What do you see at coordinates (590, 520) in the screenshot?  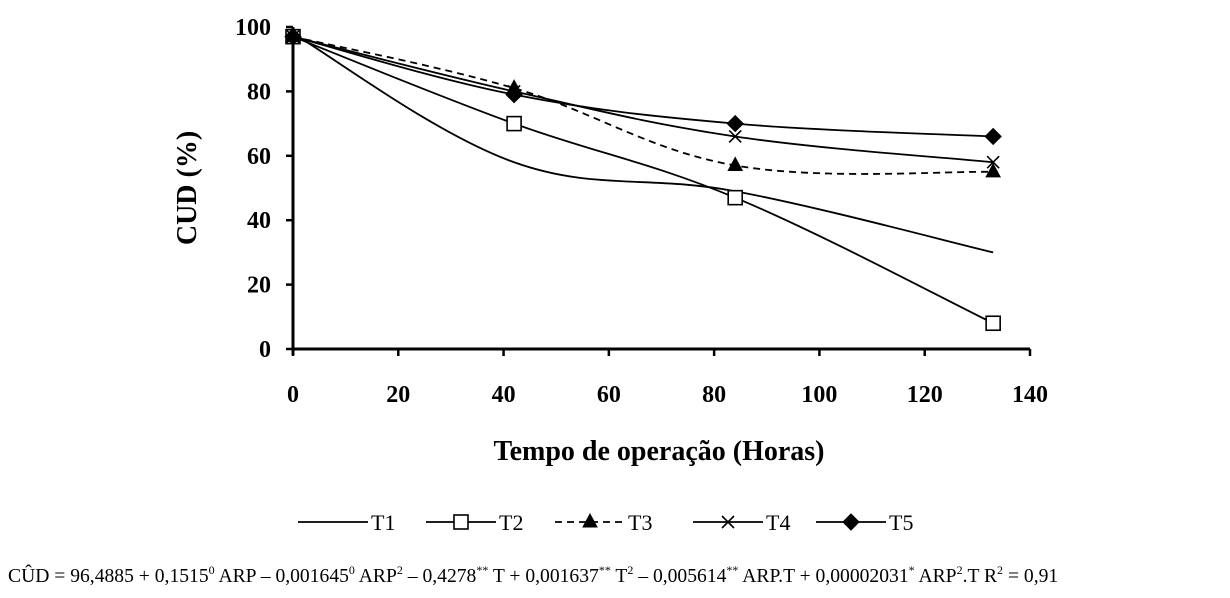 I see `legend-t3-triangle-marker` at bounding box center [590, 520].